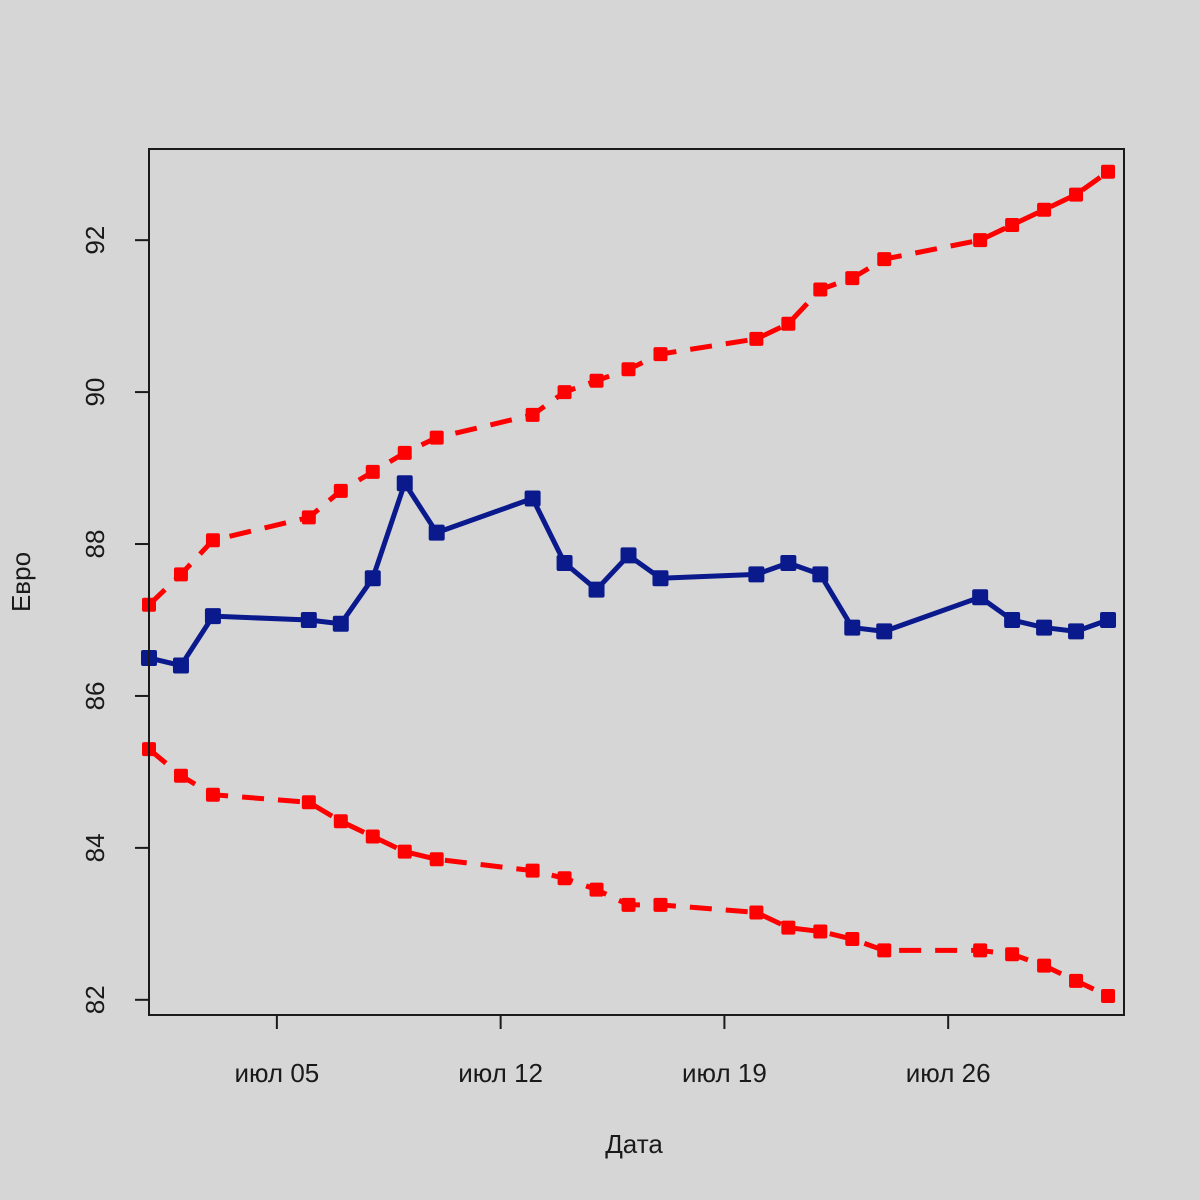 This screenshot has width=1200, height=1200. What do you see at coordinates (500, 1073) in the screenshot?
I see `x-tick-label: июл 12` at bounding box center [500, 1073].